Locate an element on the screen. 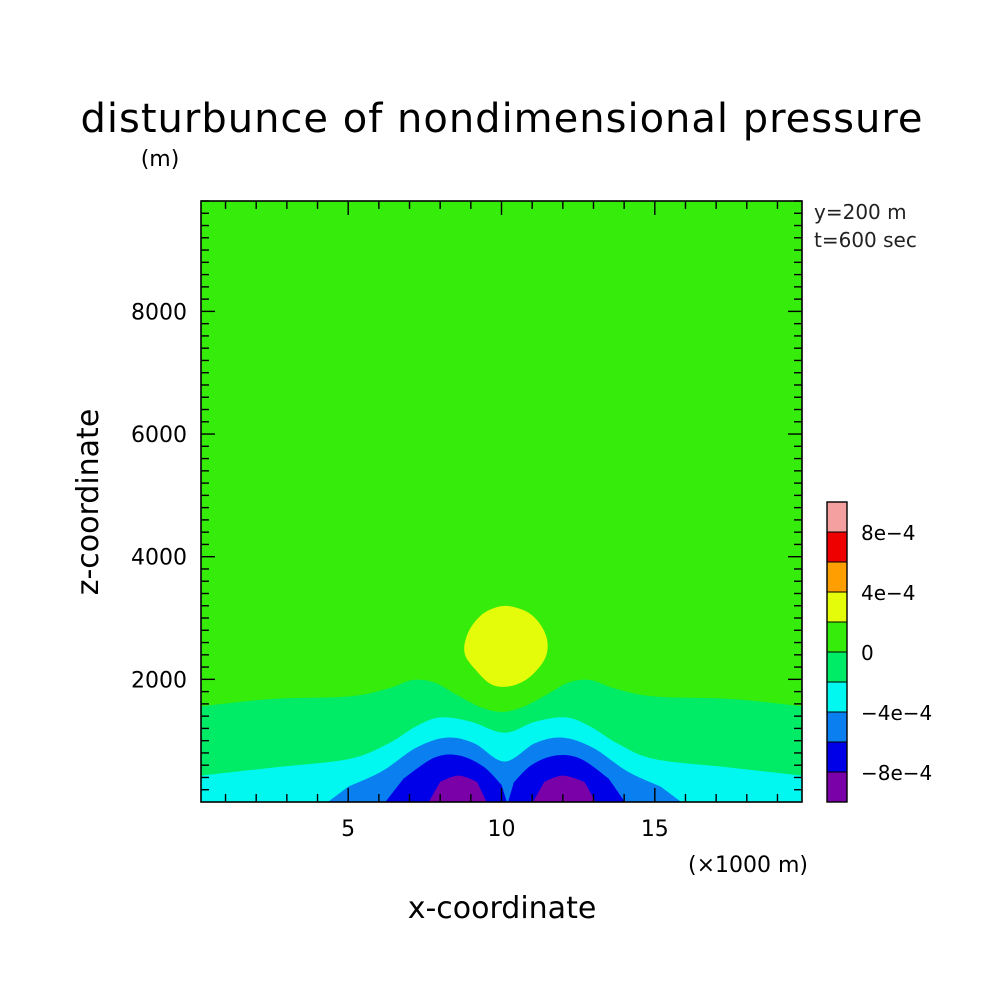  y-tick-label: 6000 is located at coordinates (159, 435).